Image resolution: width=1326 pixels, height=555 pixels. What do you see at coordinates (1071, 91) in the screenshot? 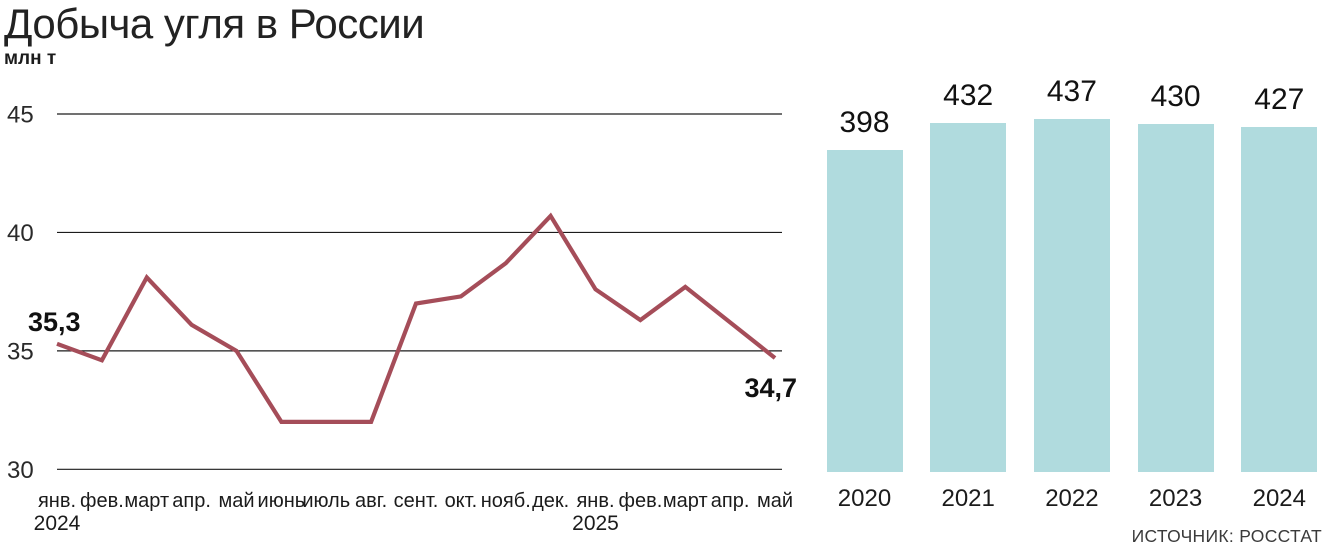
I see `bar-value-label: 437` at bounding box center [1071, 91].